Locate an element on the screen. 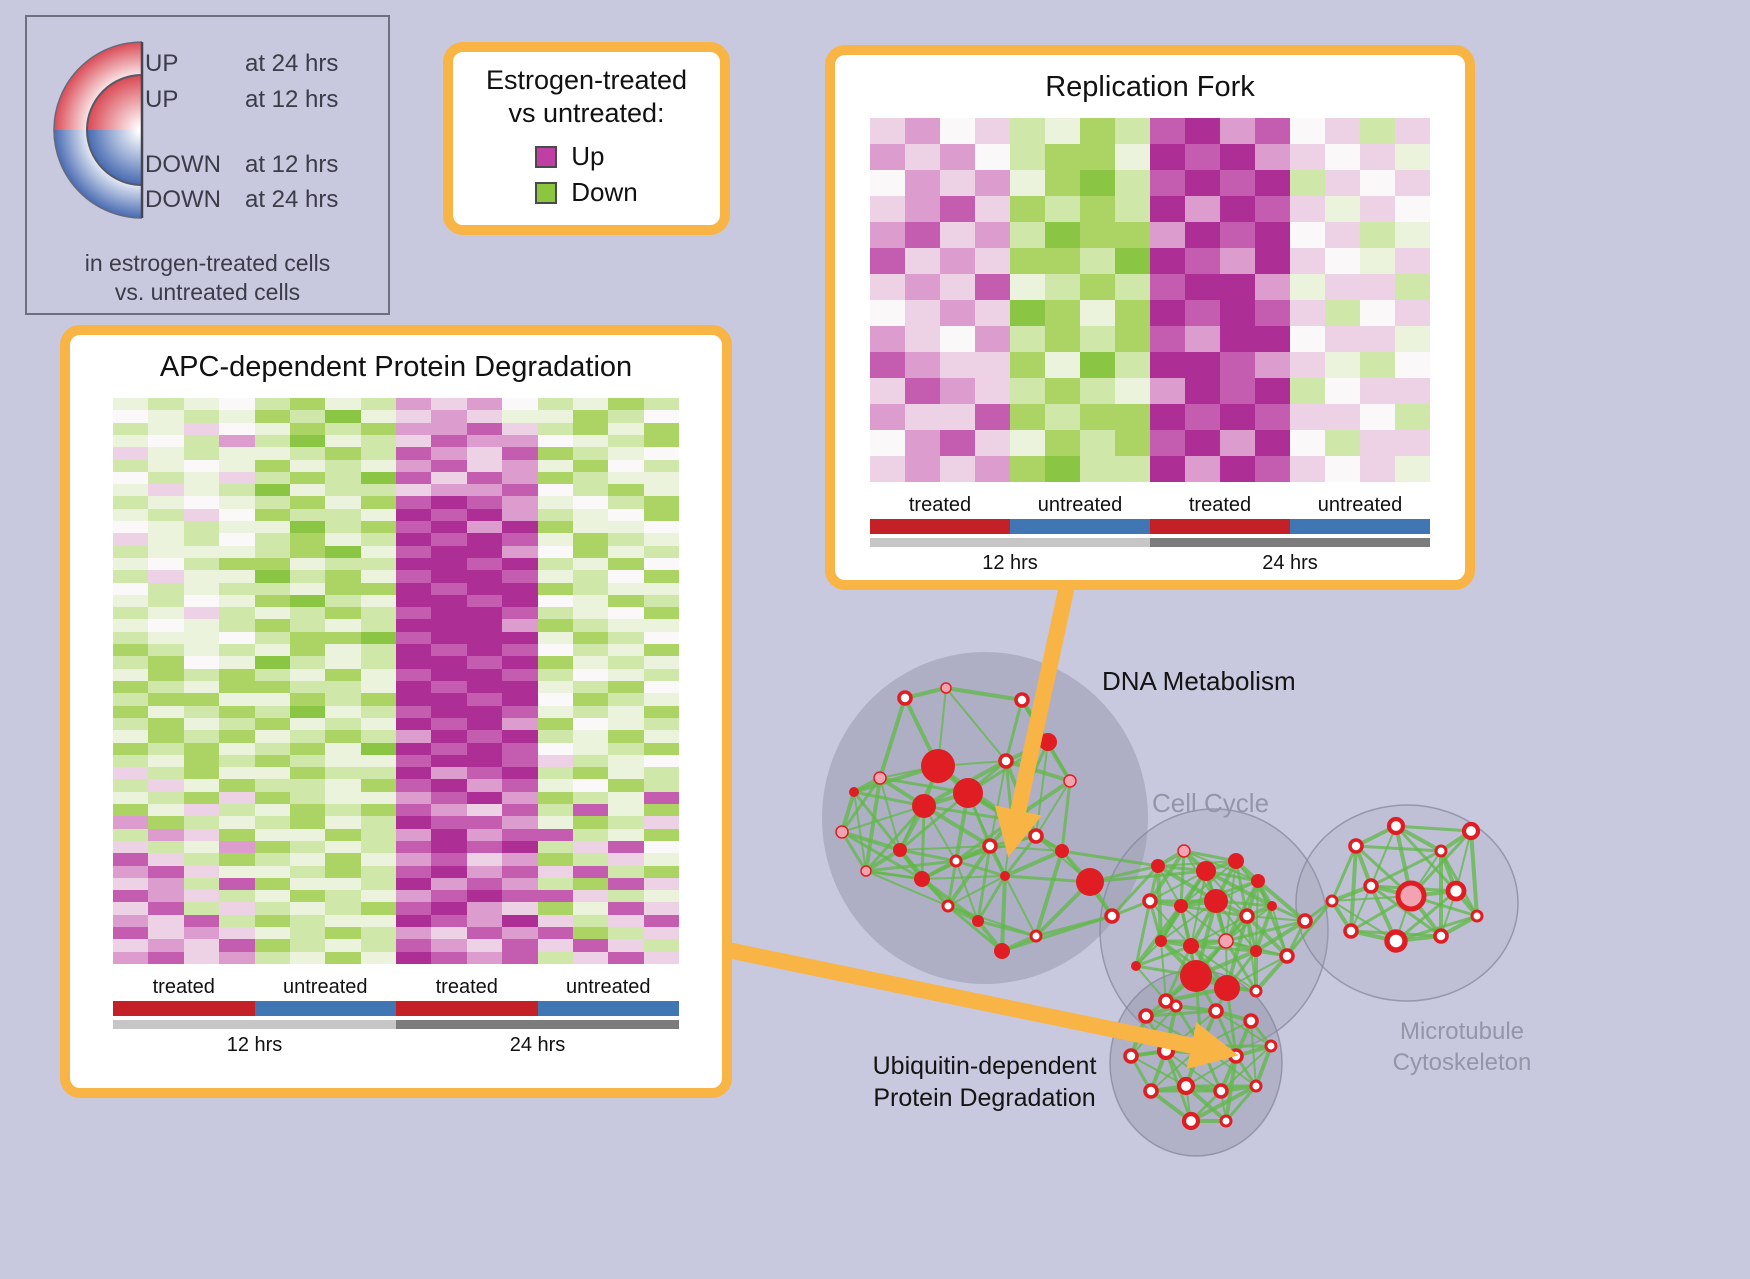  down-12-label: DOWN is located at coordinates (183, 164).